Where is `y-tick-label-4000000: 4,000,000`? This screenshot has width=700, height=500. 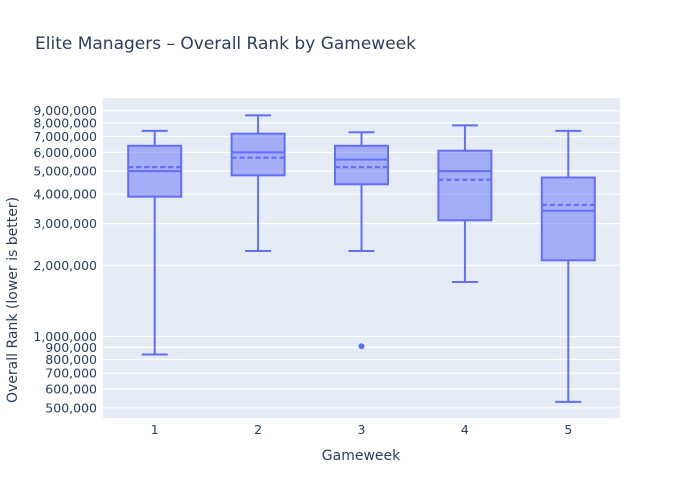
y-tick-label-4000000: 4,000,000 is located at coordinates (65, 194).